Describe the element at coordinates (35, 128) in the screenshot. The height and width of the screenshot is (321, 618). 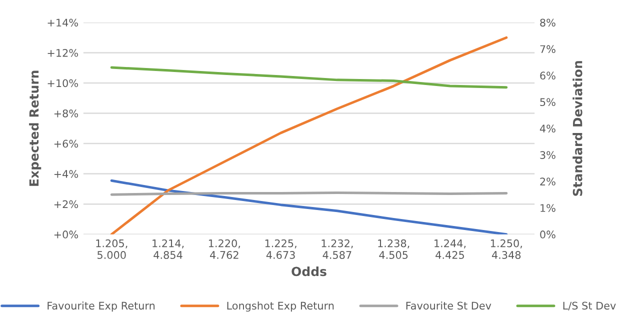
I see `y-axis-title: Expected Return` at that location.